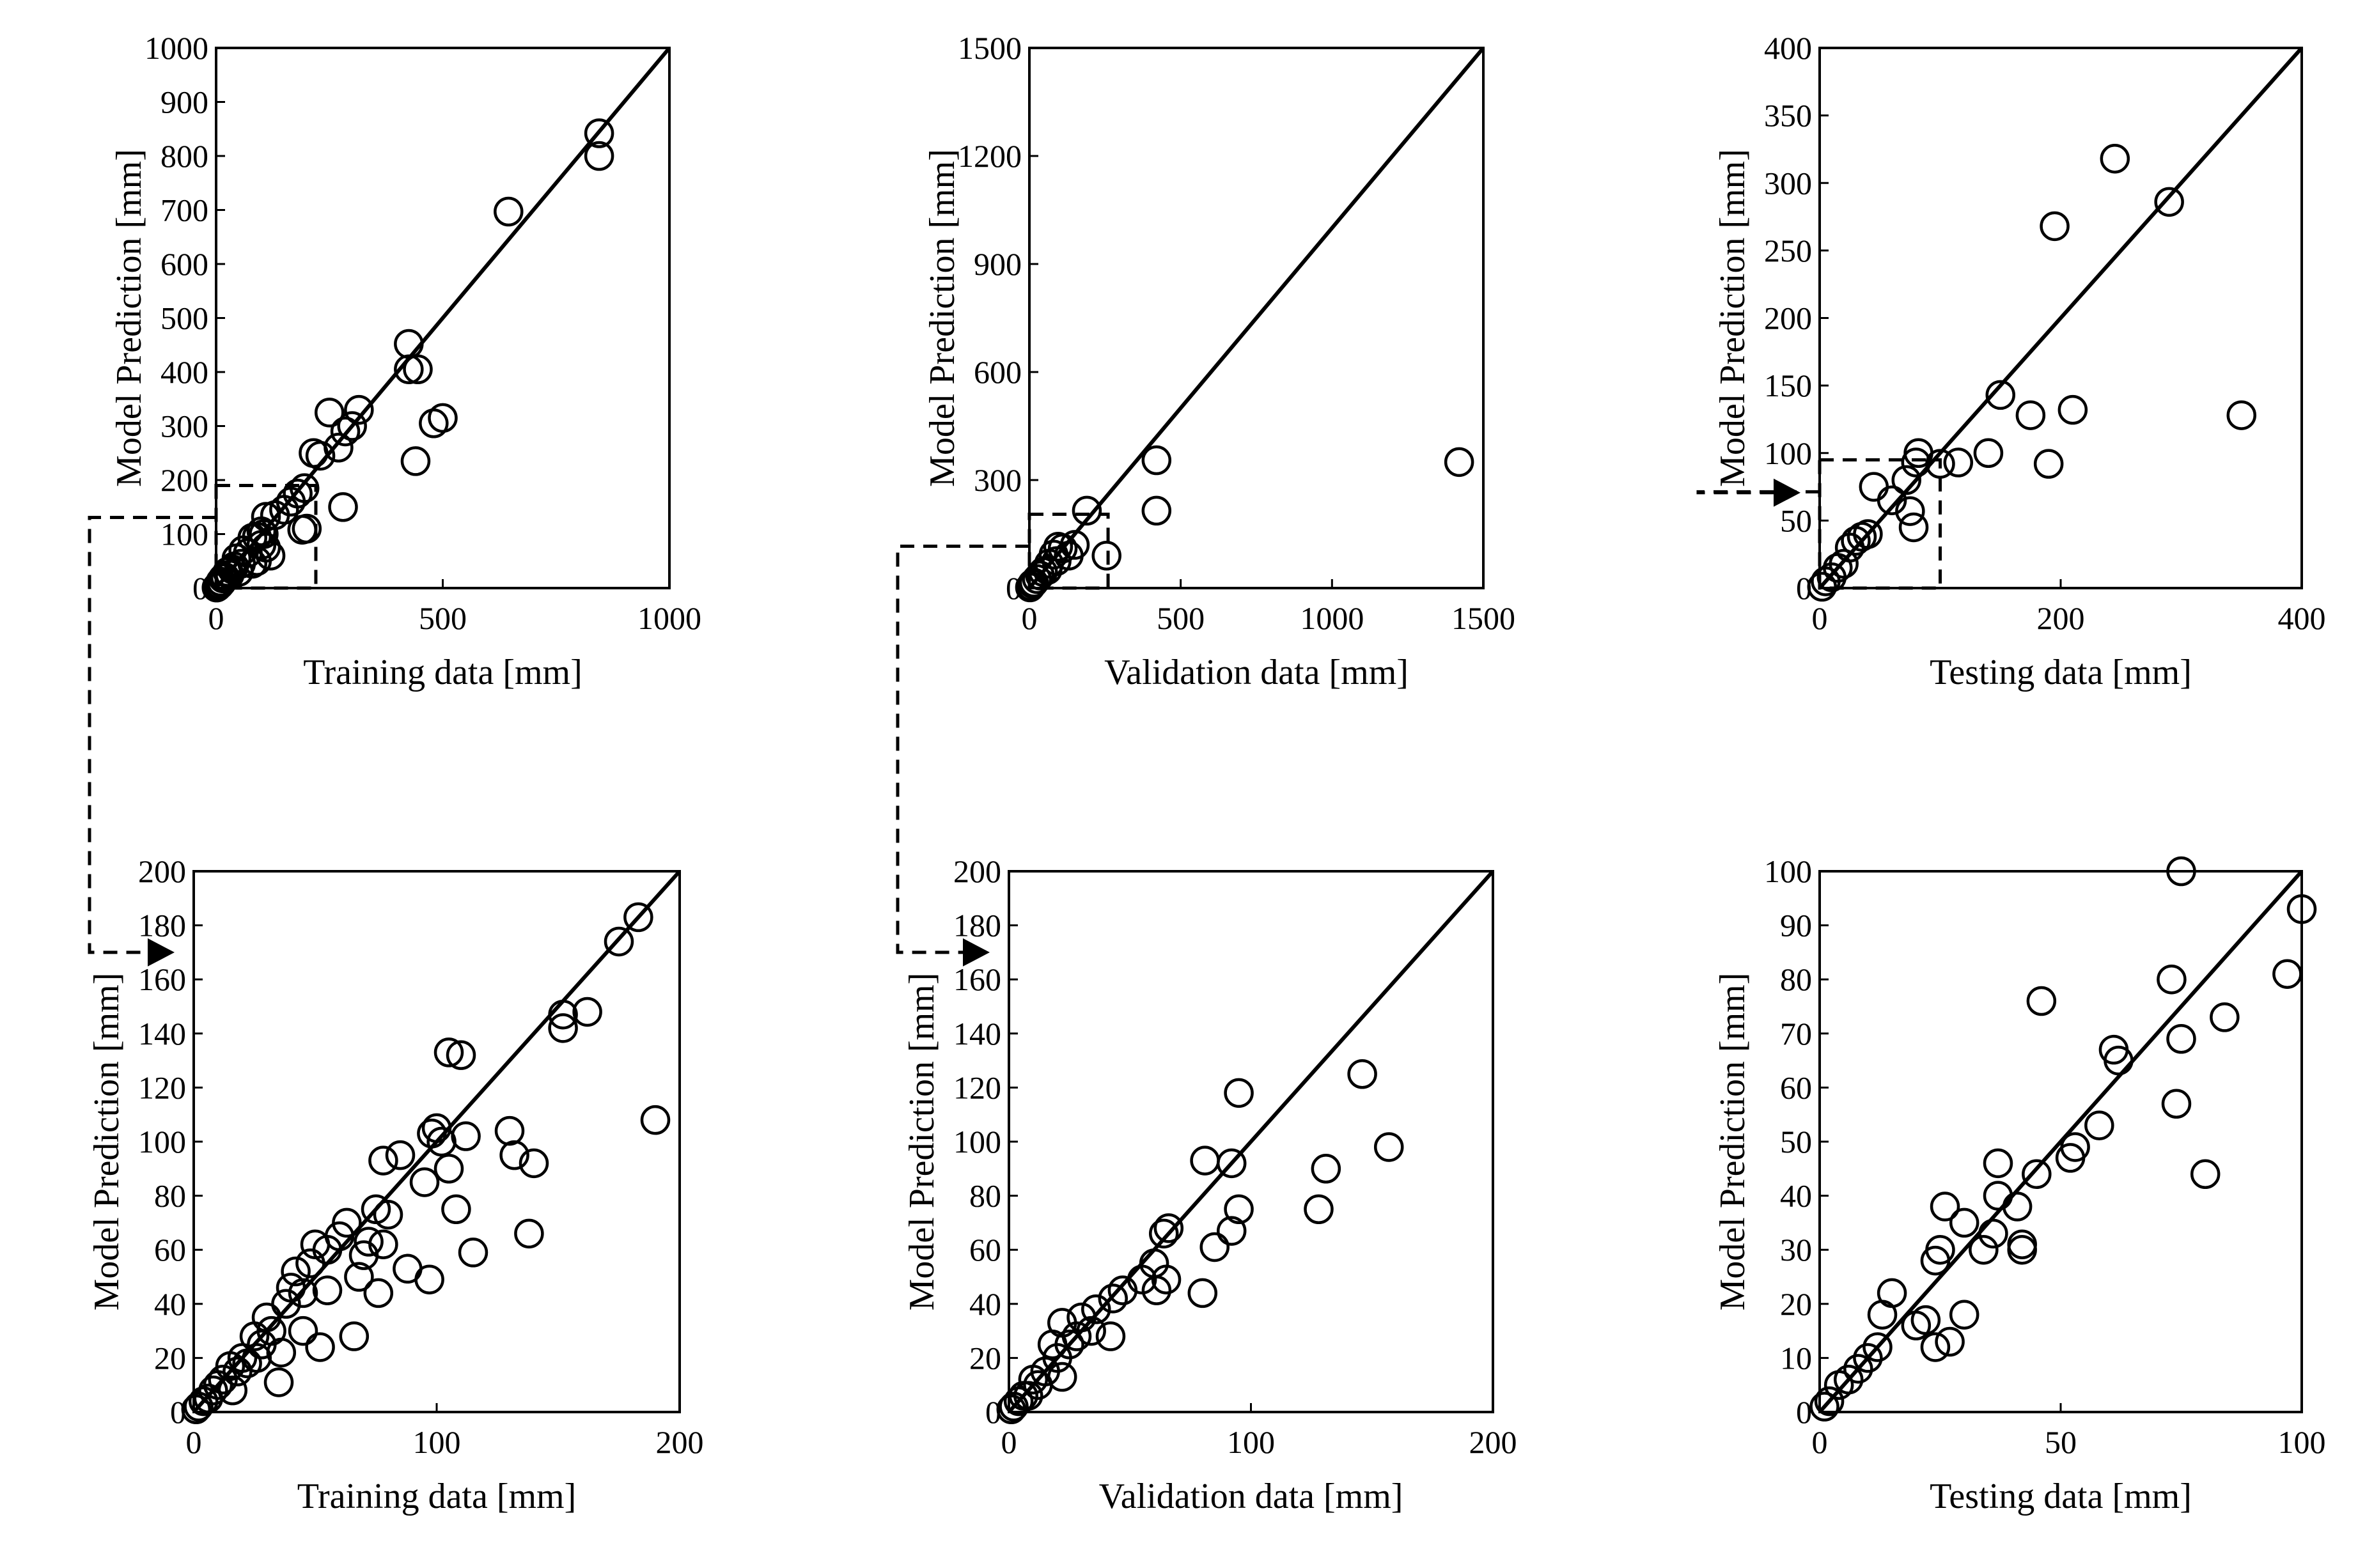 The height and width of the screenshot is (1568, 2358). Describe the element at coordinates (184, 102) in the screenshot. I see `y-tick-label: 900` at that location.